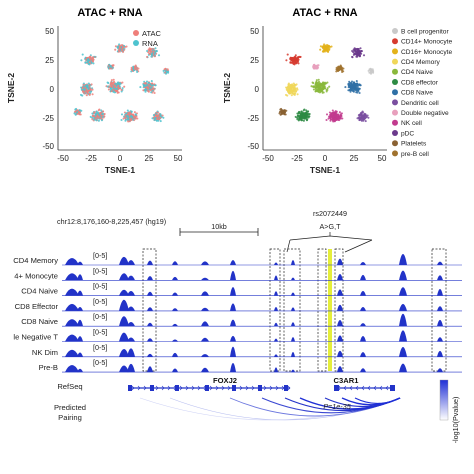 The width and height of the screenshot is (474, 474). Describe the element at coordinates (121, 83) in the screenshot. I see `tsne-points-left` at that location.